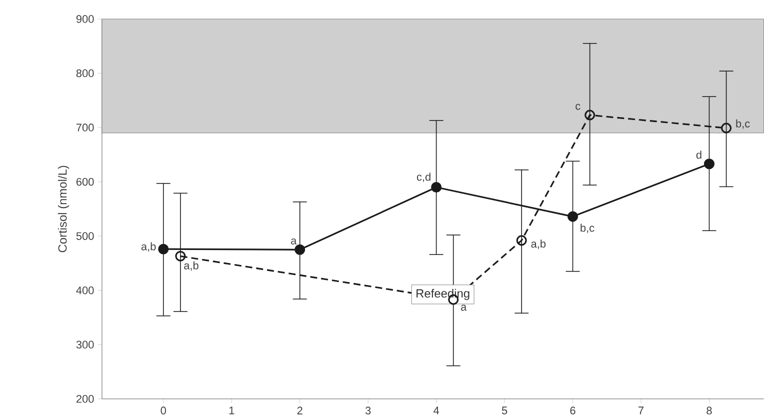  Describe the element at coordinates (641, 410) in the screenshot. I see `x-tick-label: 7` at that location.